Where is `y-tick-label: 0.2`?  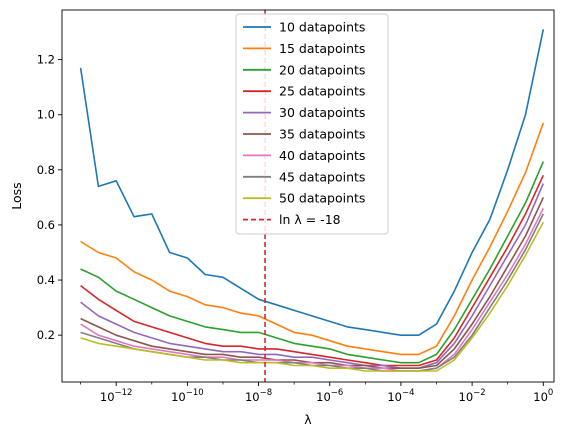 y-tick-label: 0.2 is located at coordinates (46, 335).